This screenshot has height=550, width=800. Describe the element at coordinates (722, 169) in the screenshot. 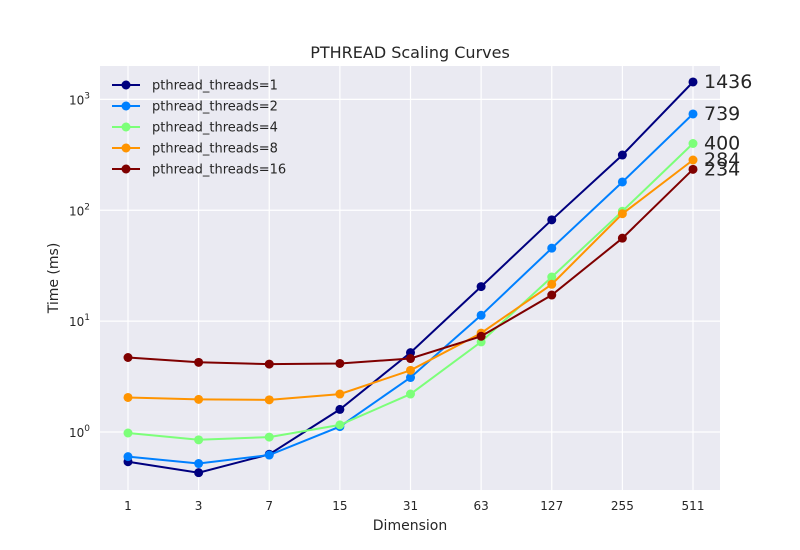

I see `end-value-label: 234` at that location.